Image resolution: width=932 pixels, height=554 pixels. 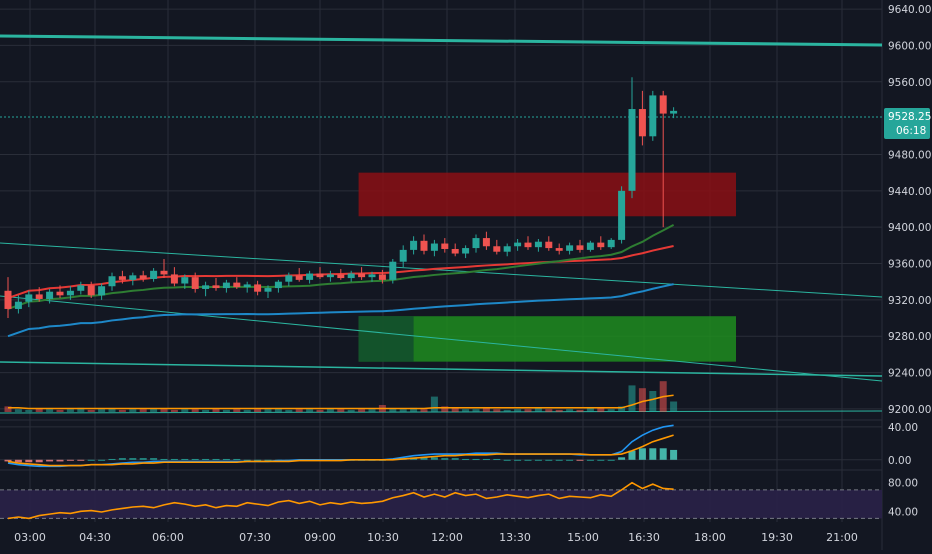 What do you see at coordinates (168, 537) in the screenshot?
I see `time-tick-label: 06:00` at bounding box center [168, 537].